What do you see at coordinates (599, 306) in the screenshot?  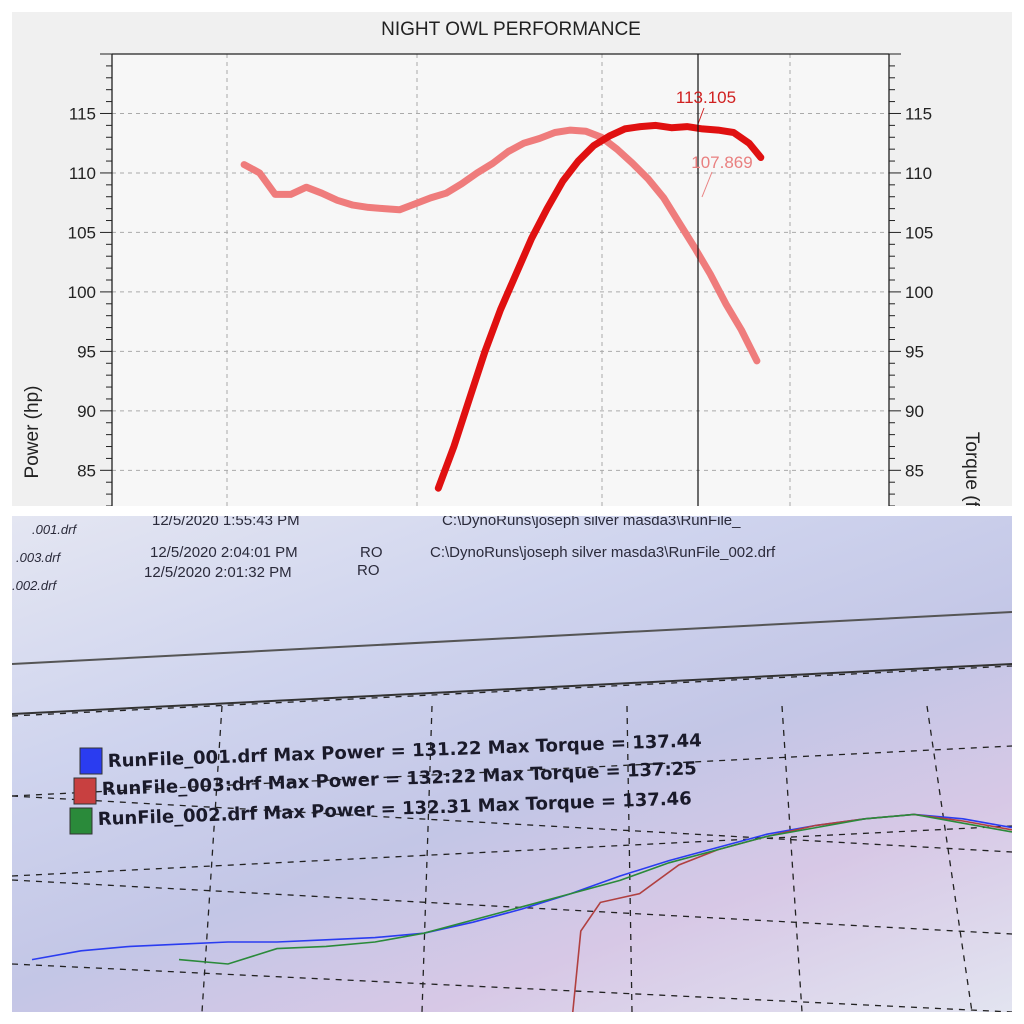 I see `power-series-line` at bounding box center [599, 306].